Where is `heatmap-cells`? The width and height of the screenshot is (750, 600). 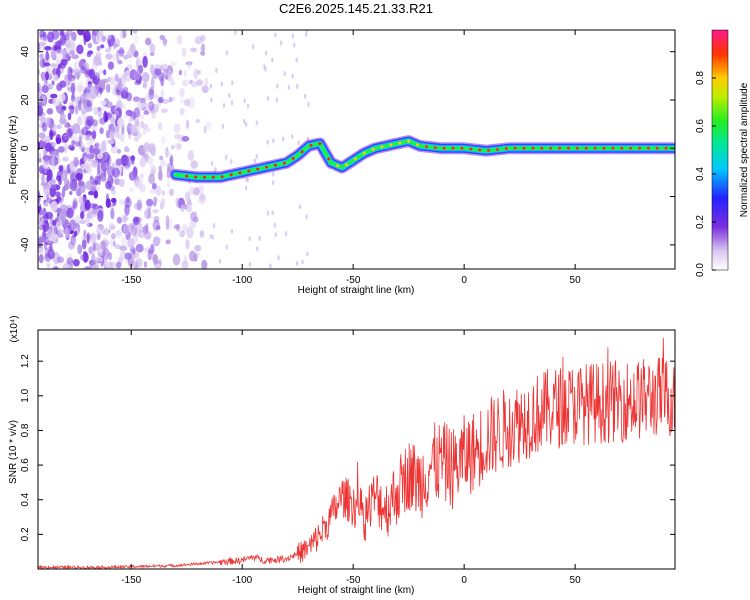
heatmap-cells is located at coordinates (174, 149).